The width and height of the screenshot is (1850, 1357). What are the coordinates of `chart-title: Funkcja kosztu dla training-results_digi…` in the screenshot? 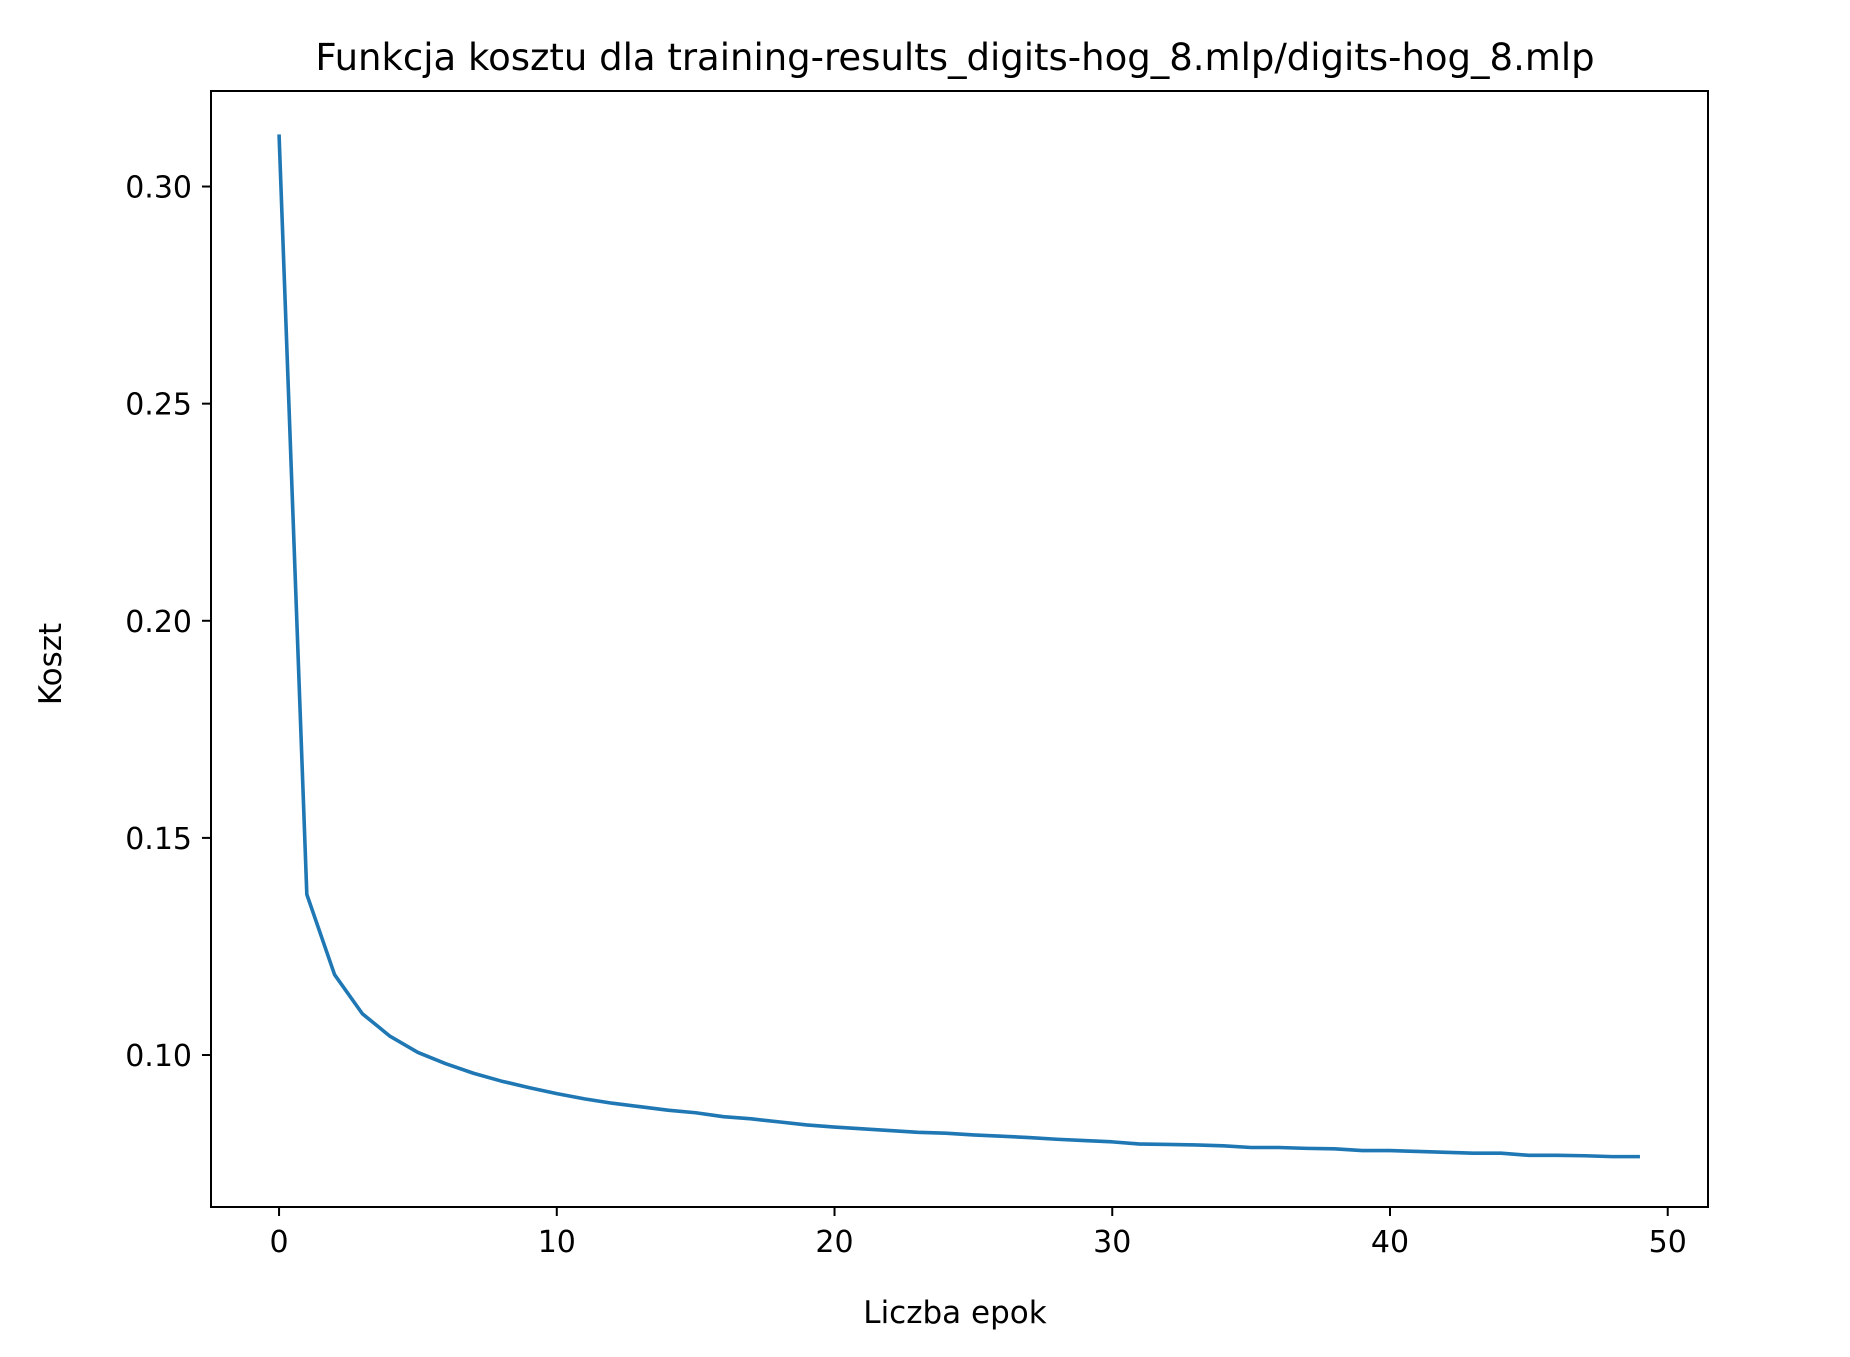 It's located at (954, 57).